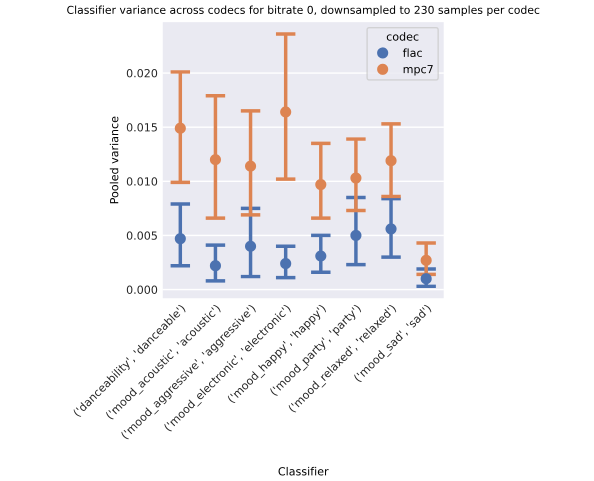 This screenshot has width=594, height=481. What do you see at coordinates (418, 70) in the screenshot?
I see `legend-label: mpc7` at bounding box center [418, 70].